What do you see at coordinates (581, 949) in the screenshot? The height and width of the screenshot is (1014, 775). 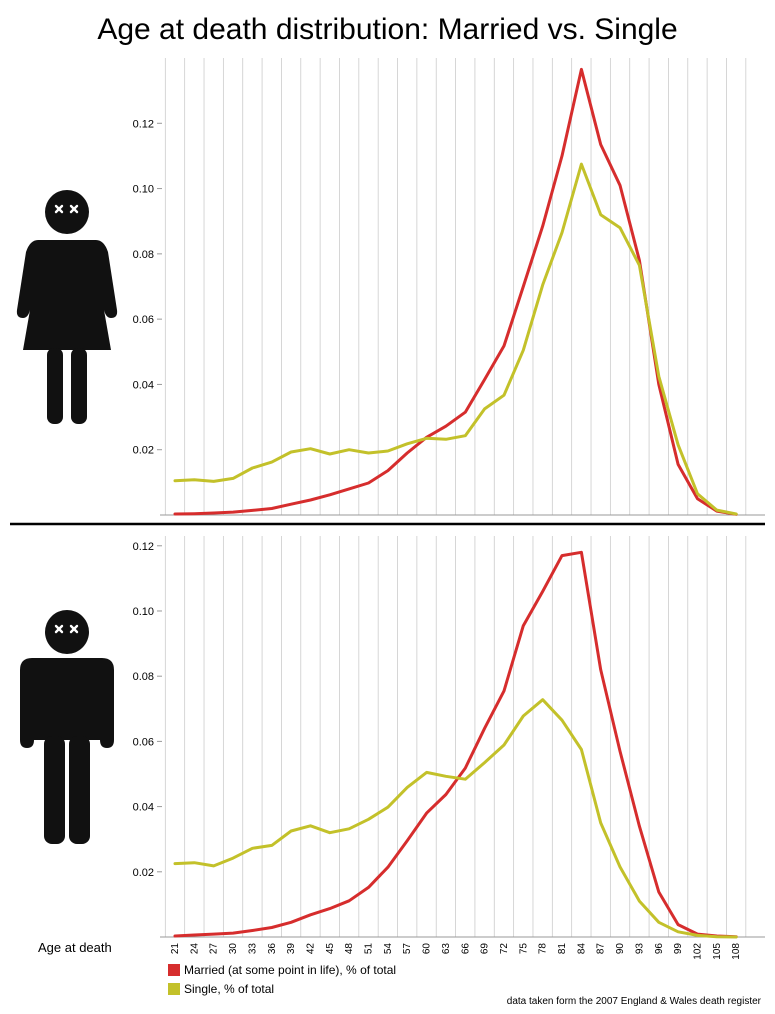 I see `x-tick-label: 84` at bounding box center [581, 949].